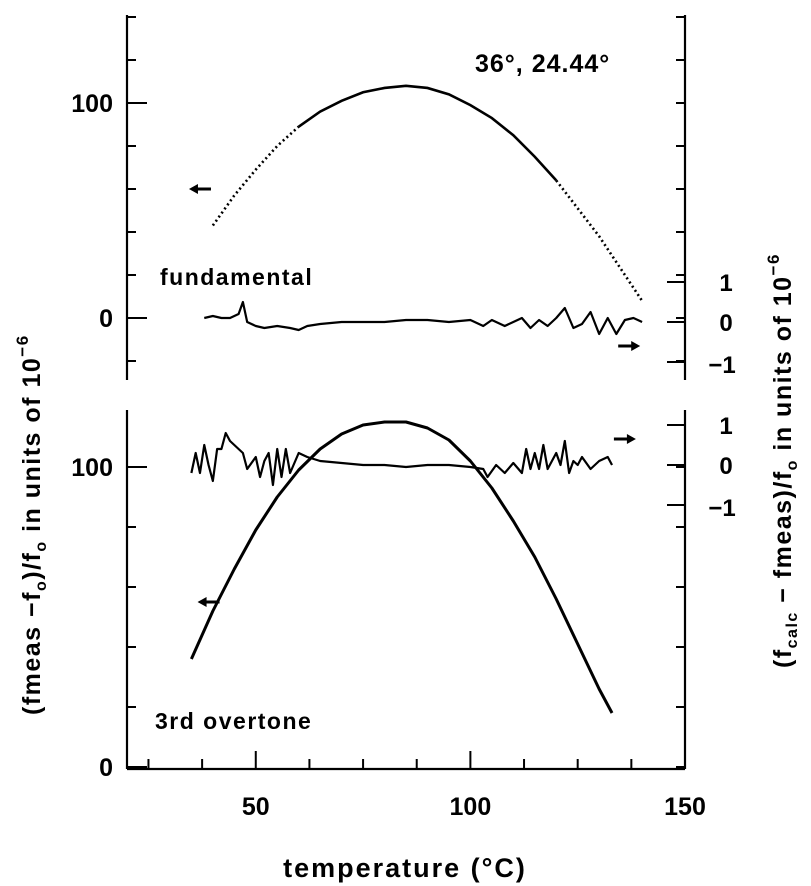  I want to click on left-axis-label: (fmeas −fo)/fo in units of 10−6, so click(31, 524).